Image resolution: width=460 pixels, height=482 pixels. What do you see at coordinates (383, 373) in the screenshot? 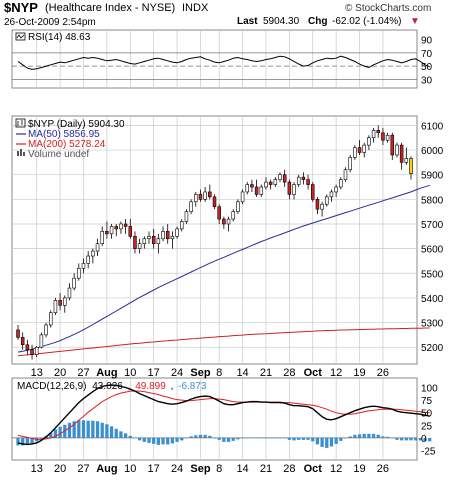
I see `x-tick-label: 26` at bounding box center [383, 373].